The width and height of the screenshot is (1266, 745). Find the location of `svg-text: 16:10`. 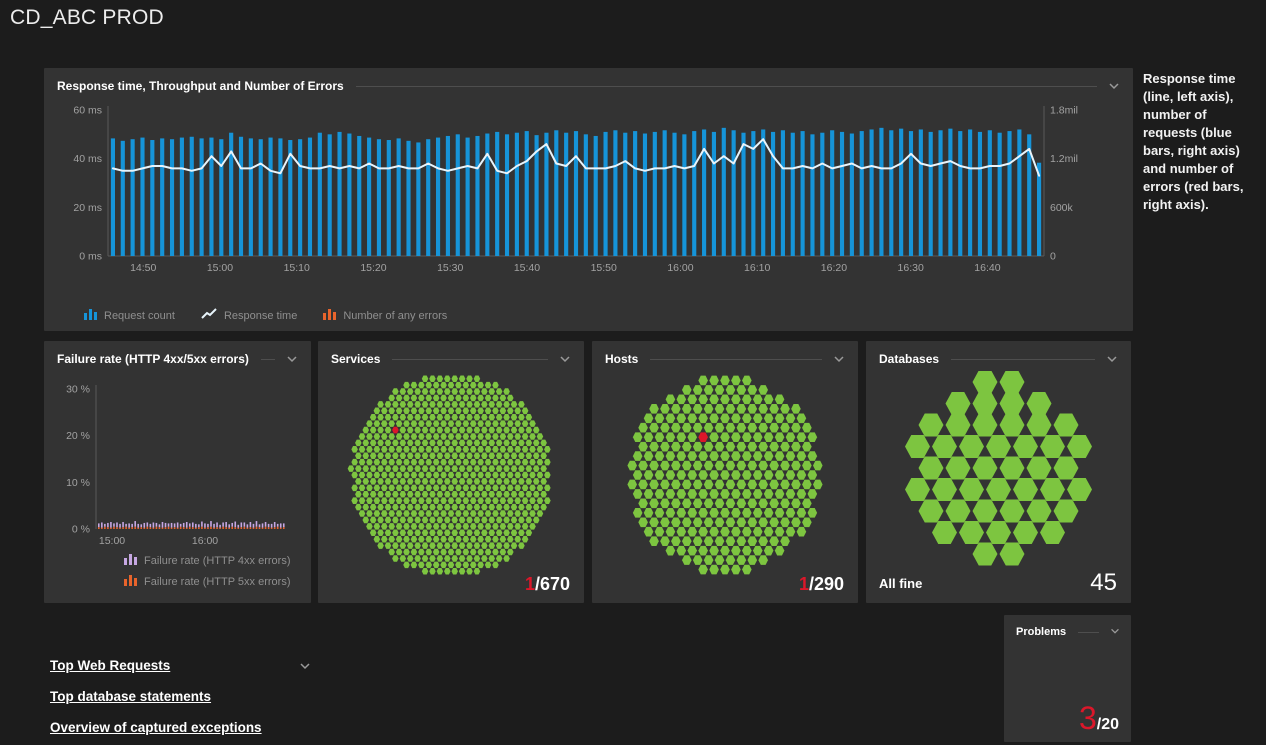

svg-text: 16:10 is located at coordinates (757, 268).